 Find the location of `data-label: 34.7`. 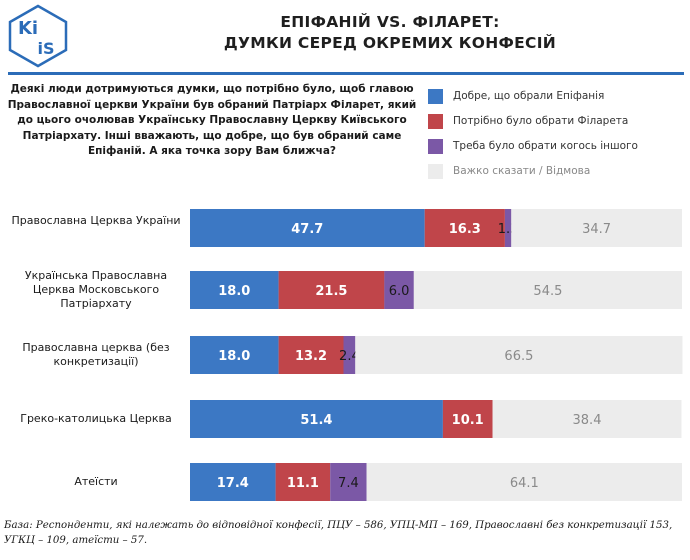

data-label: 34.7 is located at coordinates (596, 229).